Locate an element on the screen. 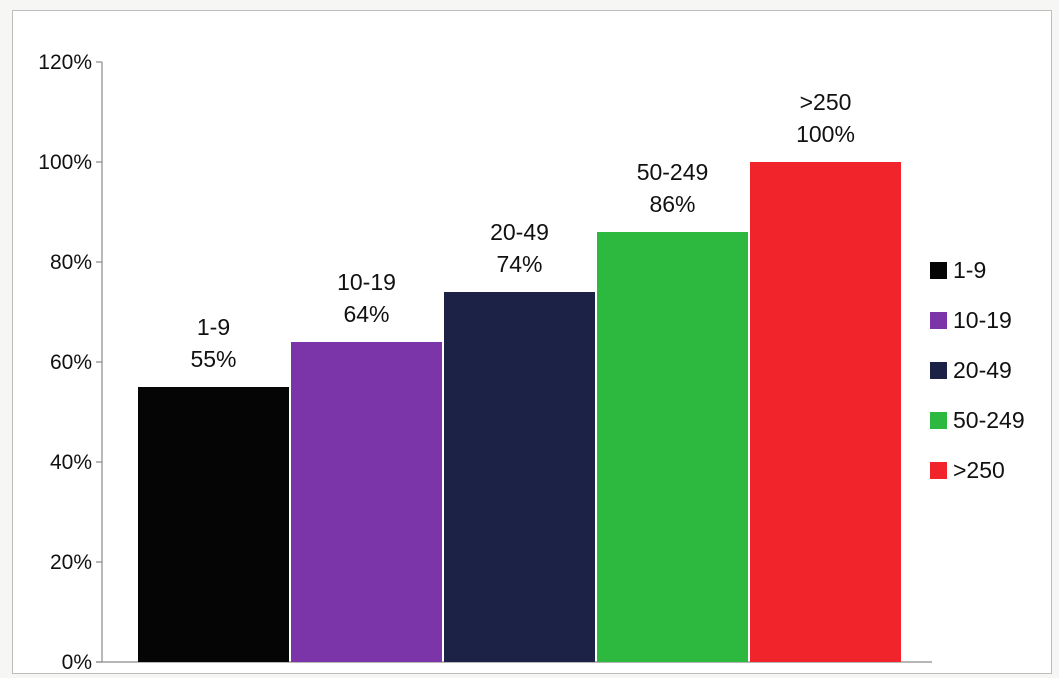  bar-category-label: >250 is located at coordinates (826, 102).